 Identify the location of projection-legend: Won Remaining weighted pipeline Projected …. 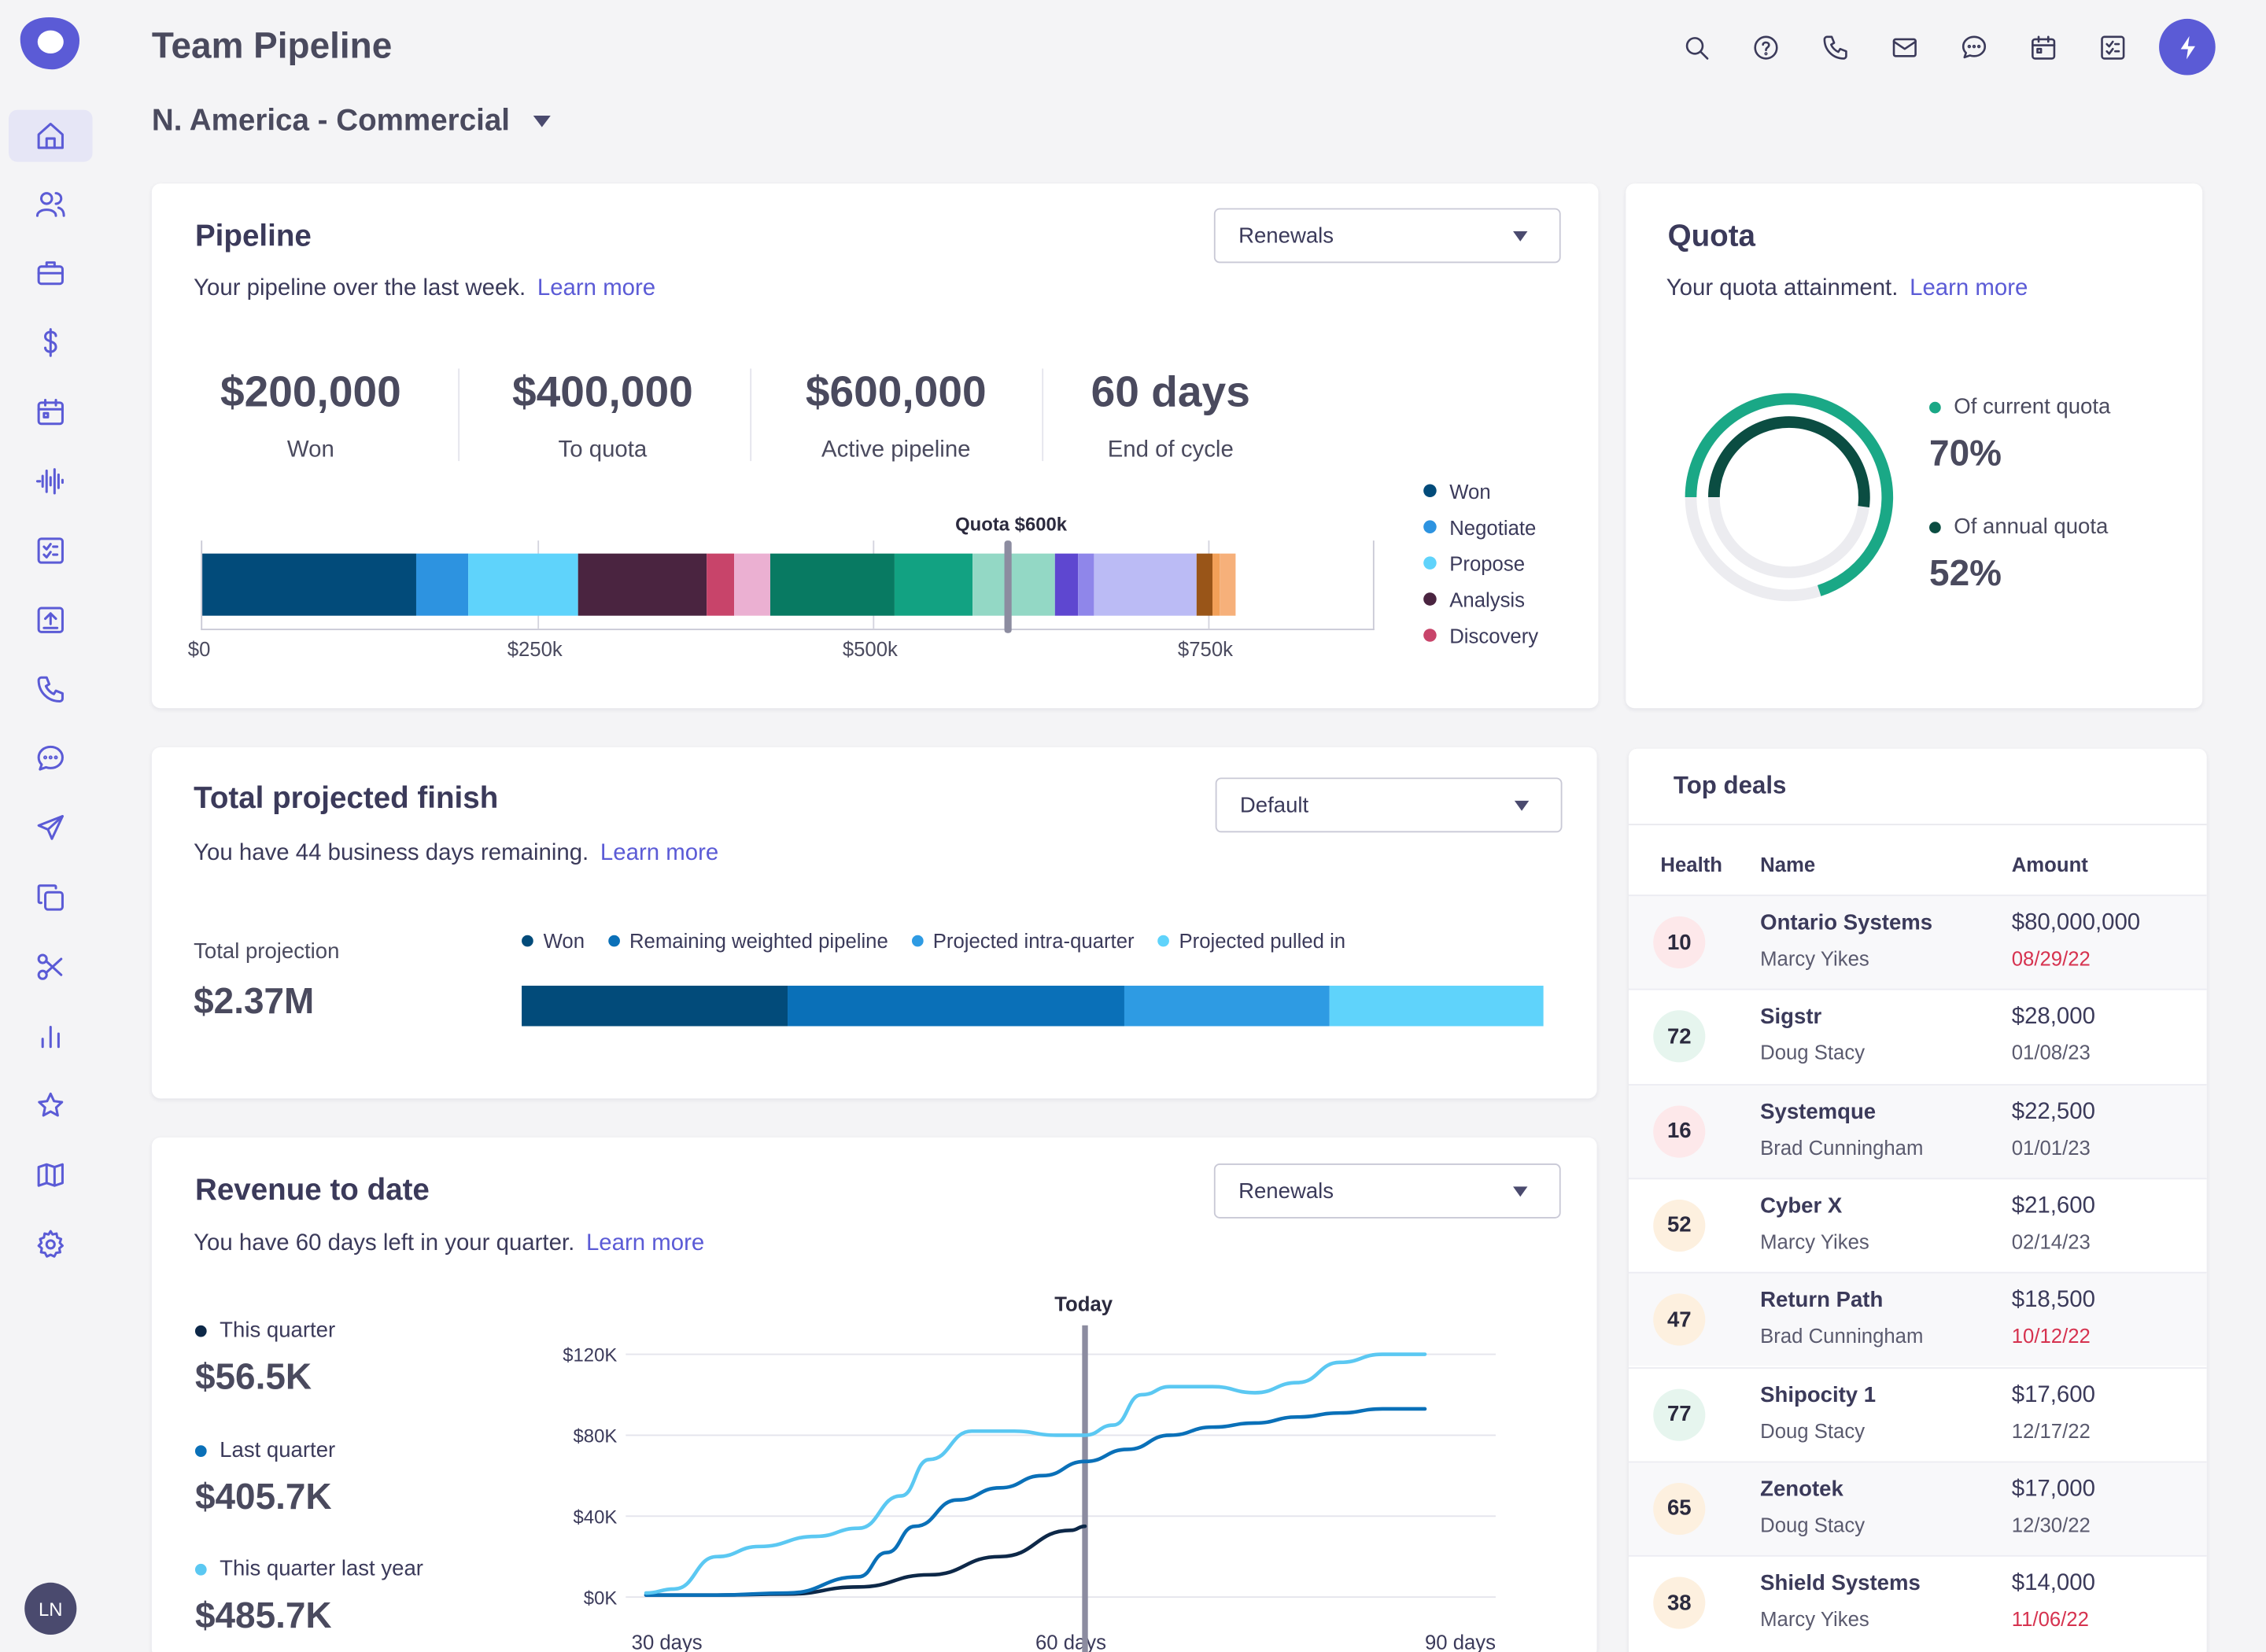
(933, 941).